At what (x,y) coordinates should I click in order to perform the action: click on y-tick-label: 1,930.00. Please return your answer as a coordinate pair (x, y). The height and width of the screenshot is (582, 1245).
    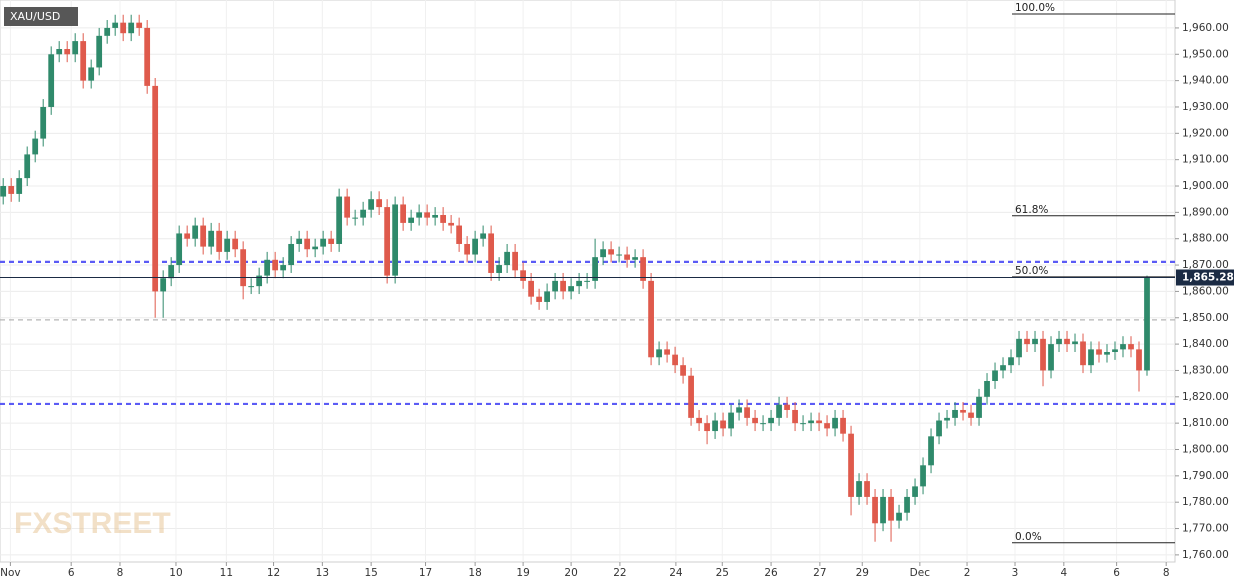
    Looking at the image, I should click on (1205, 107).